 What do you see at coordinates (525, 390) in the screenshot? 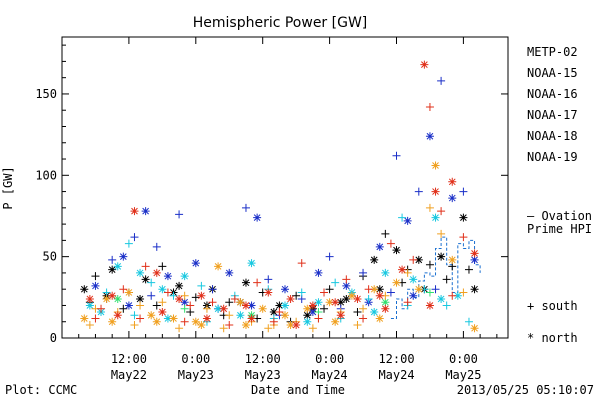
I see `footer-timestamp: 2013/05/25 05:10:07` at bounding box center [525, 390].